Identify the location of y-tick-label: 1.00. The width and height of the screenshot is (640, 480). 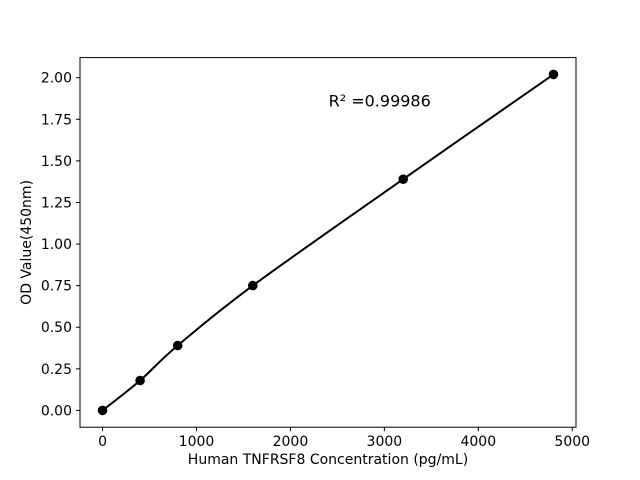
(56, 245).